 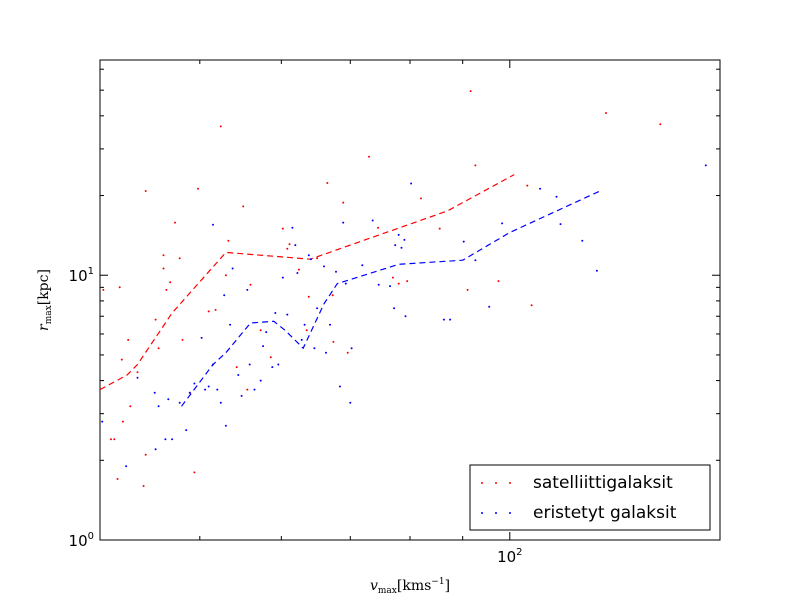 I want to click on y-axis-label: rmax[kpc], so click(x=45, y=300).